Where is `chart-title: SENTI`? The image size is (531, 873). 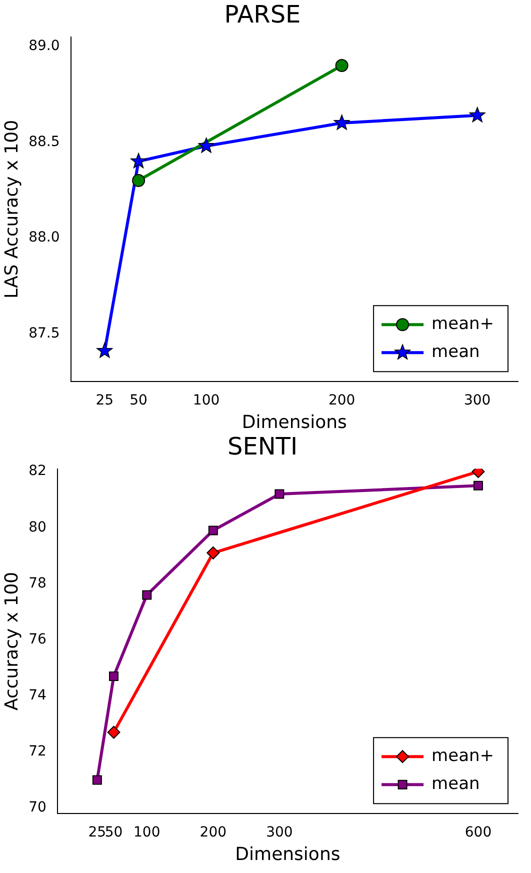
chart-title: SENTI is located at coordinates (262, 446).